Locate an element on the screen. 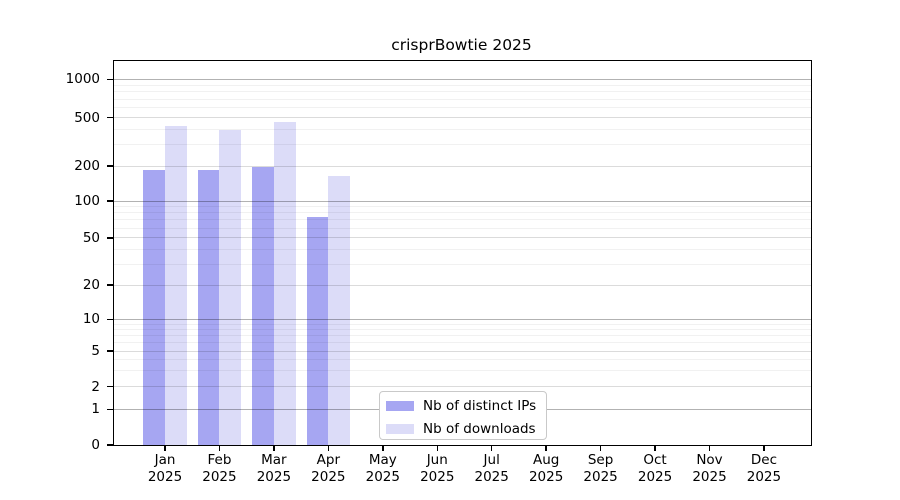 Image resolution: width=900 pixels, height=500 pixels. distinct-ips-bar-jan is located at coordinates (154, 307).